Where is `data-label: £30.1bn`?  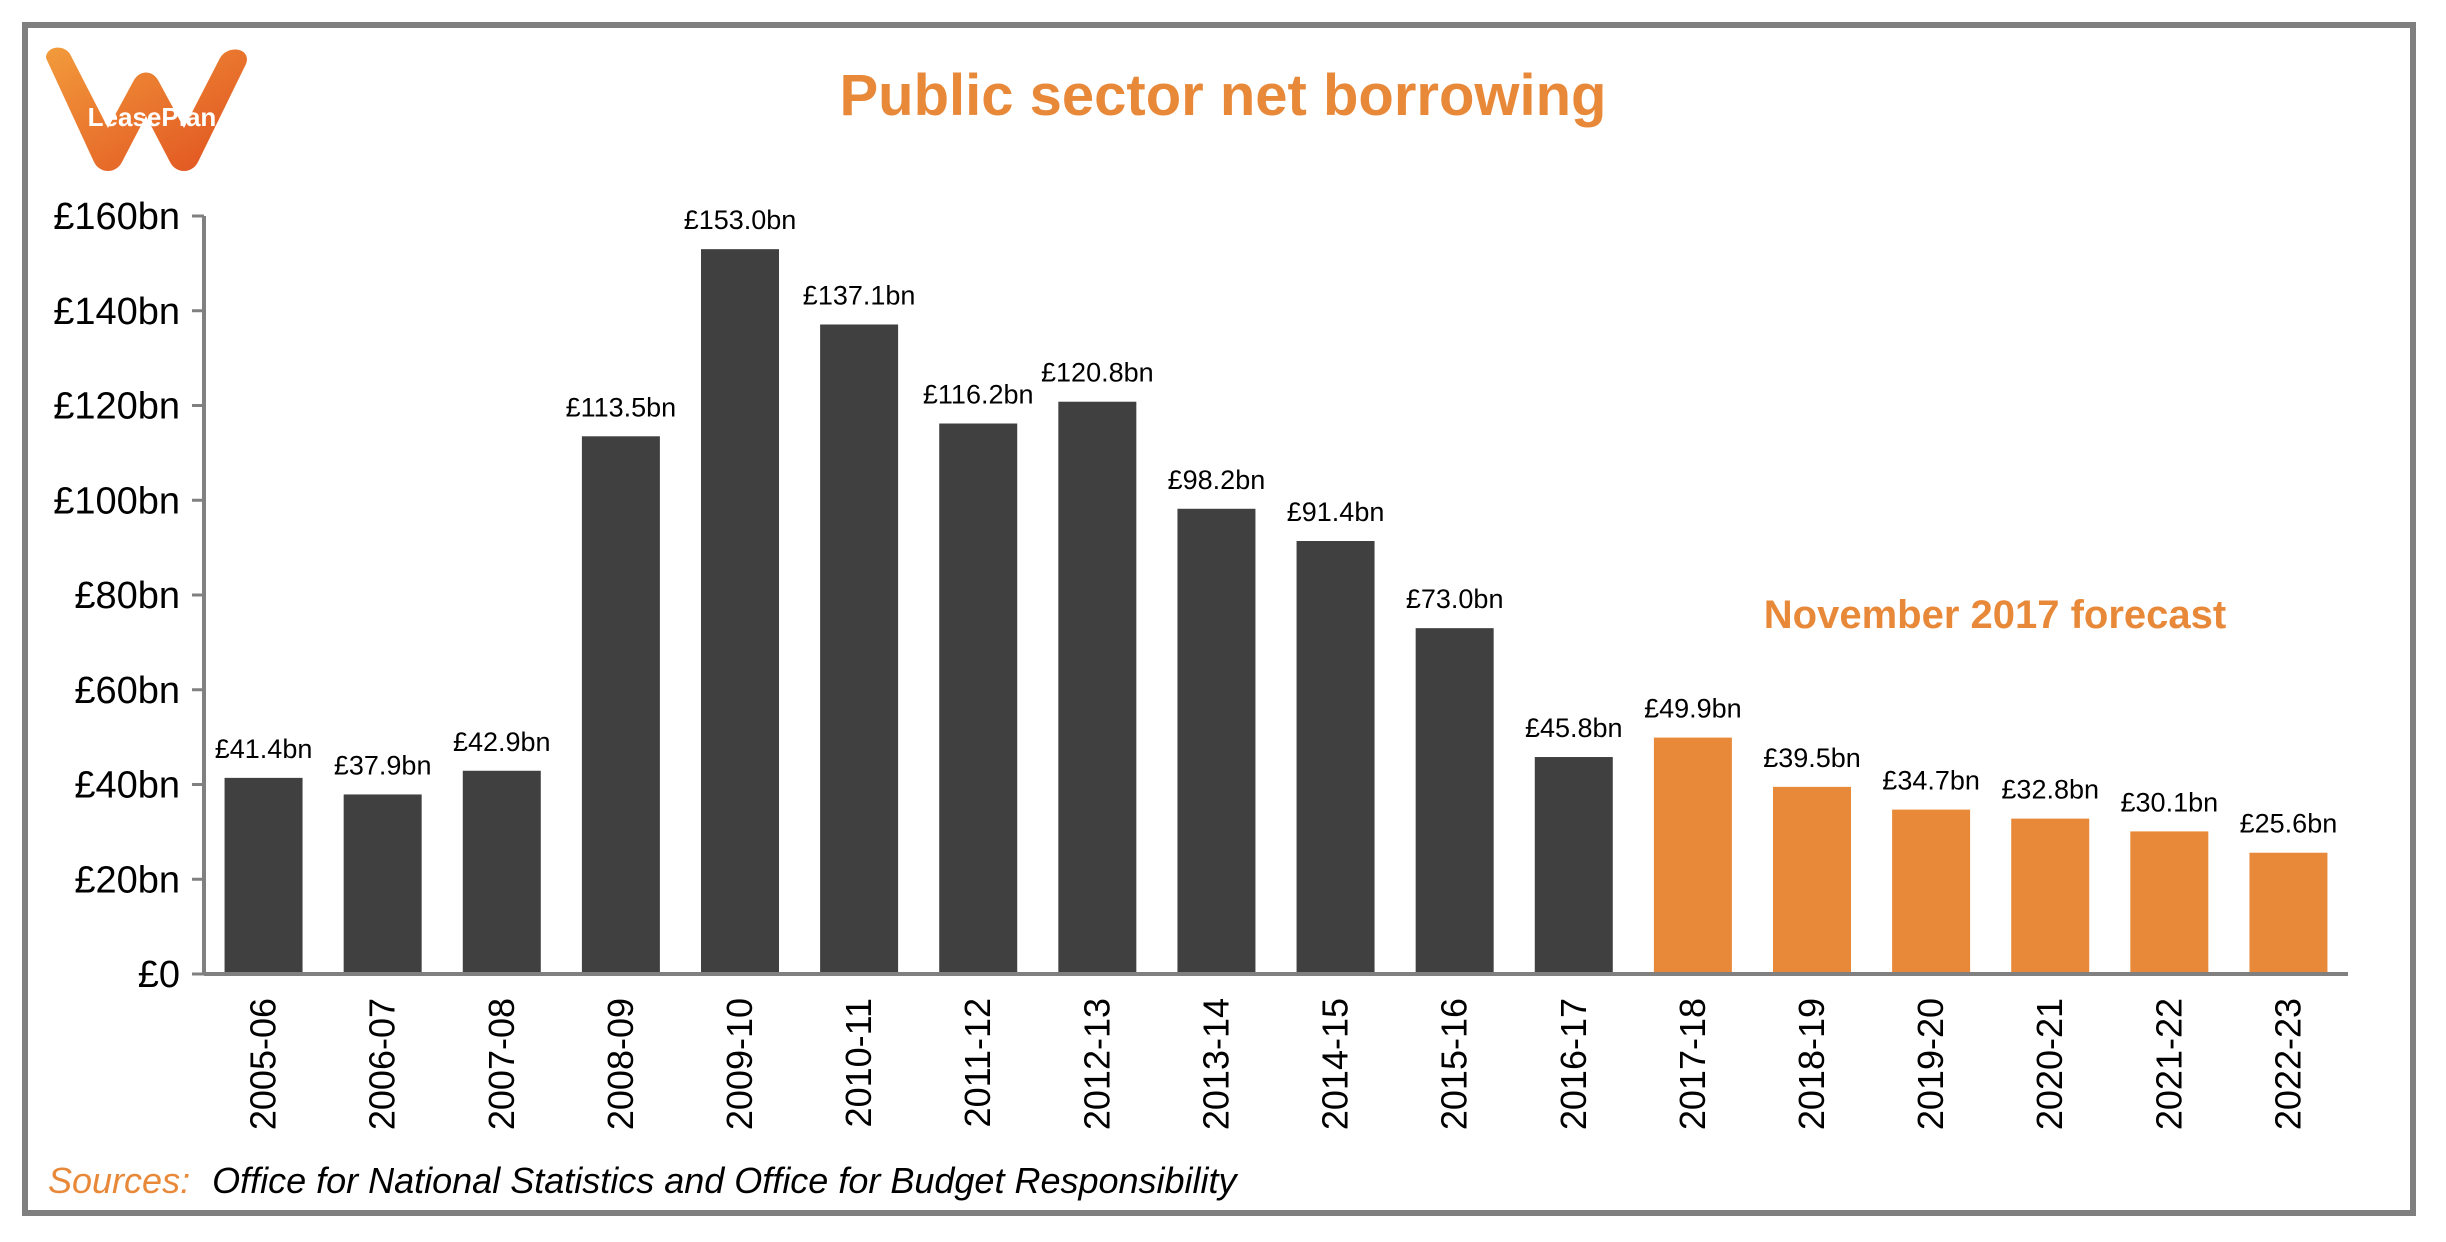
data-label: £30.1bn is located at coordinates (2170, 802).